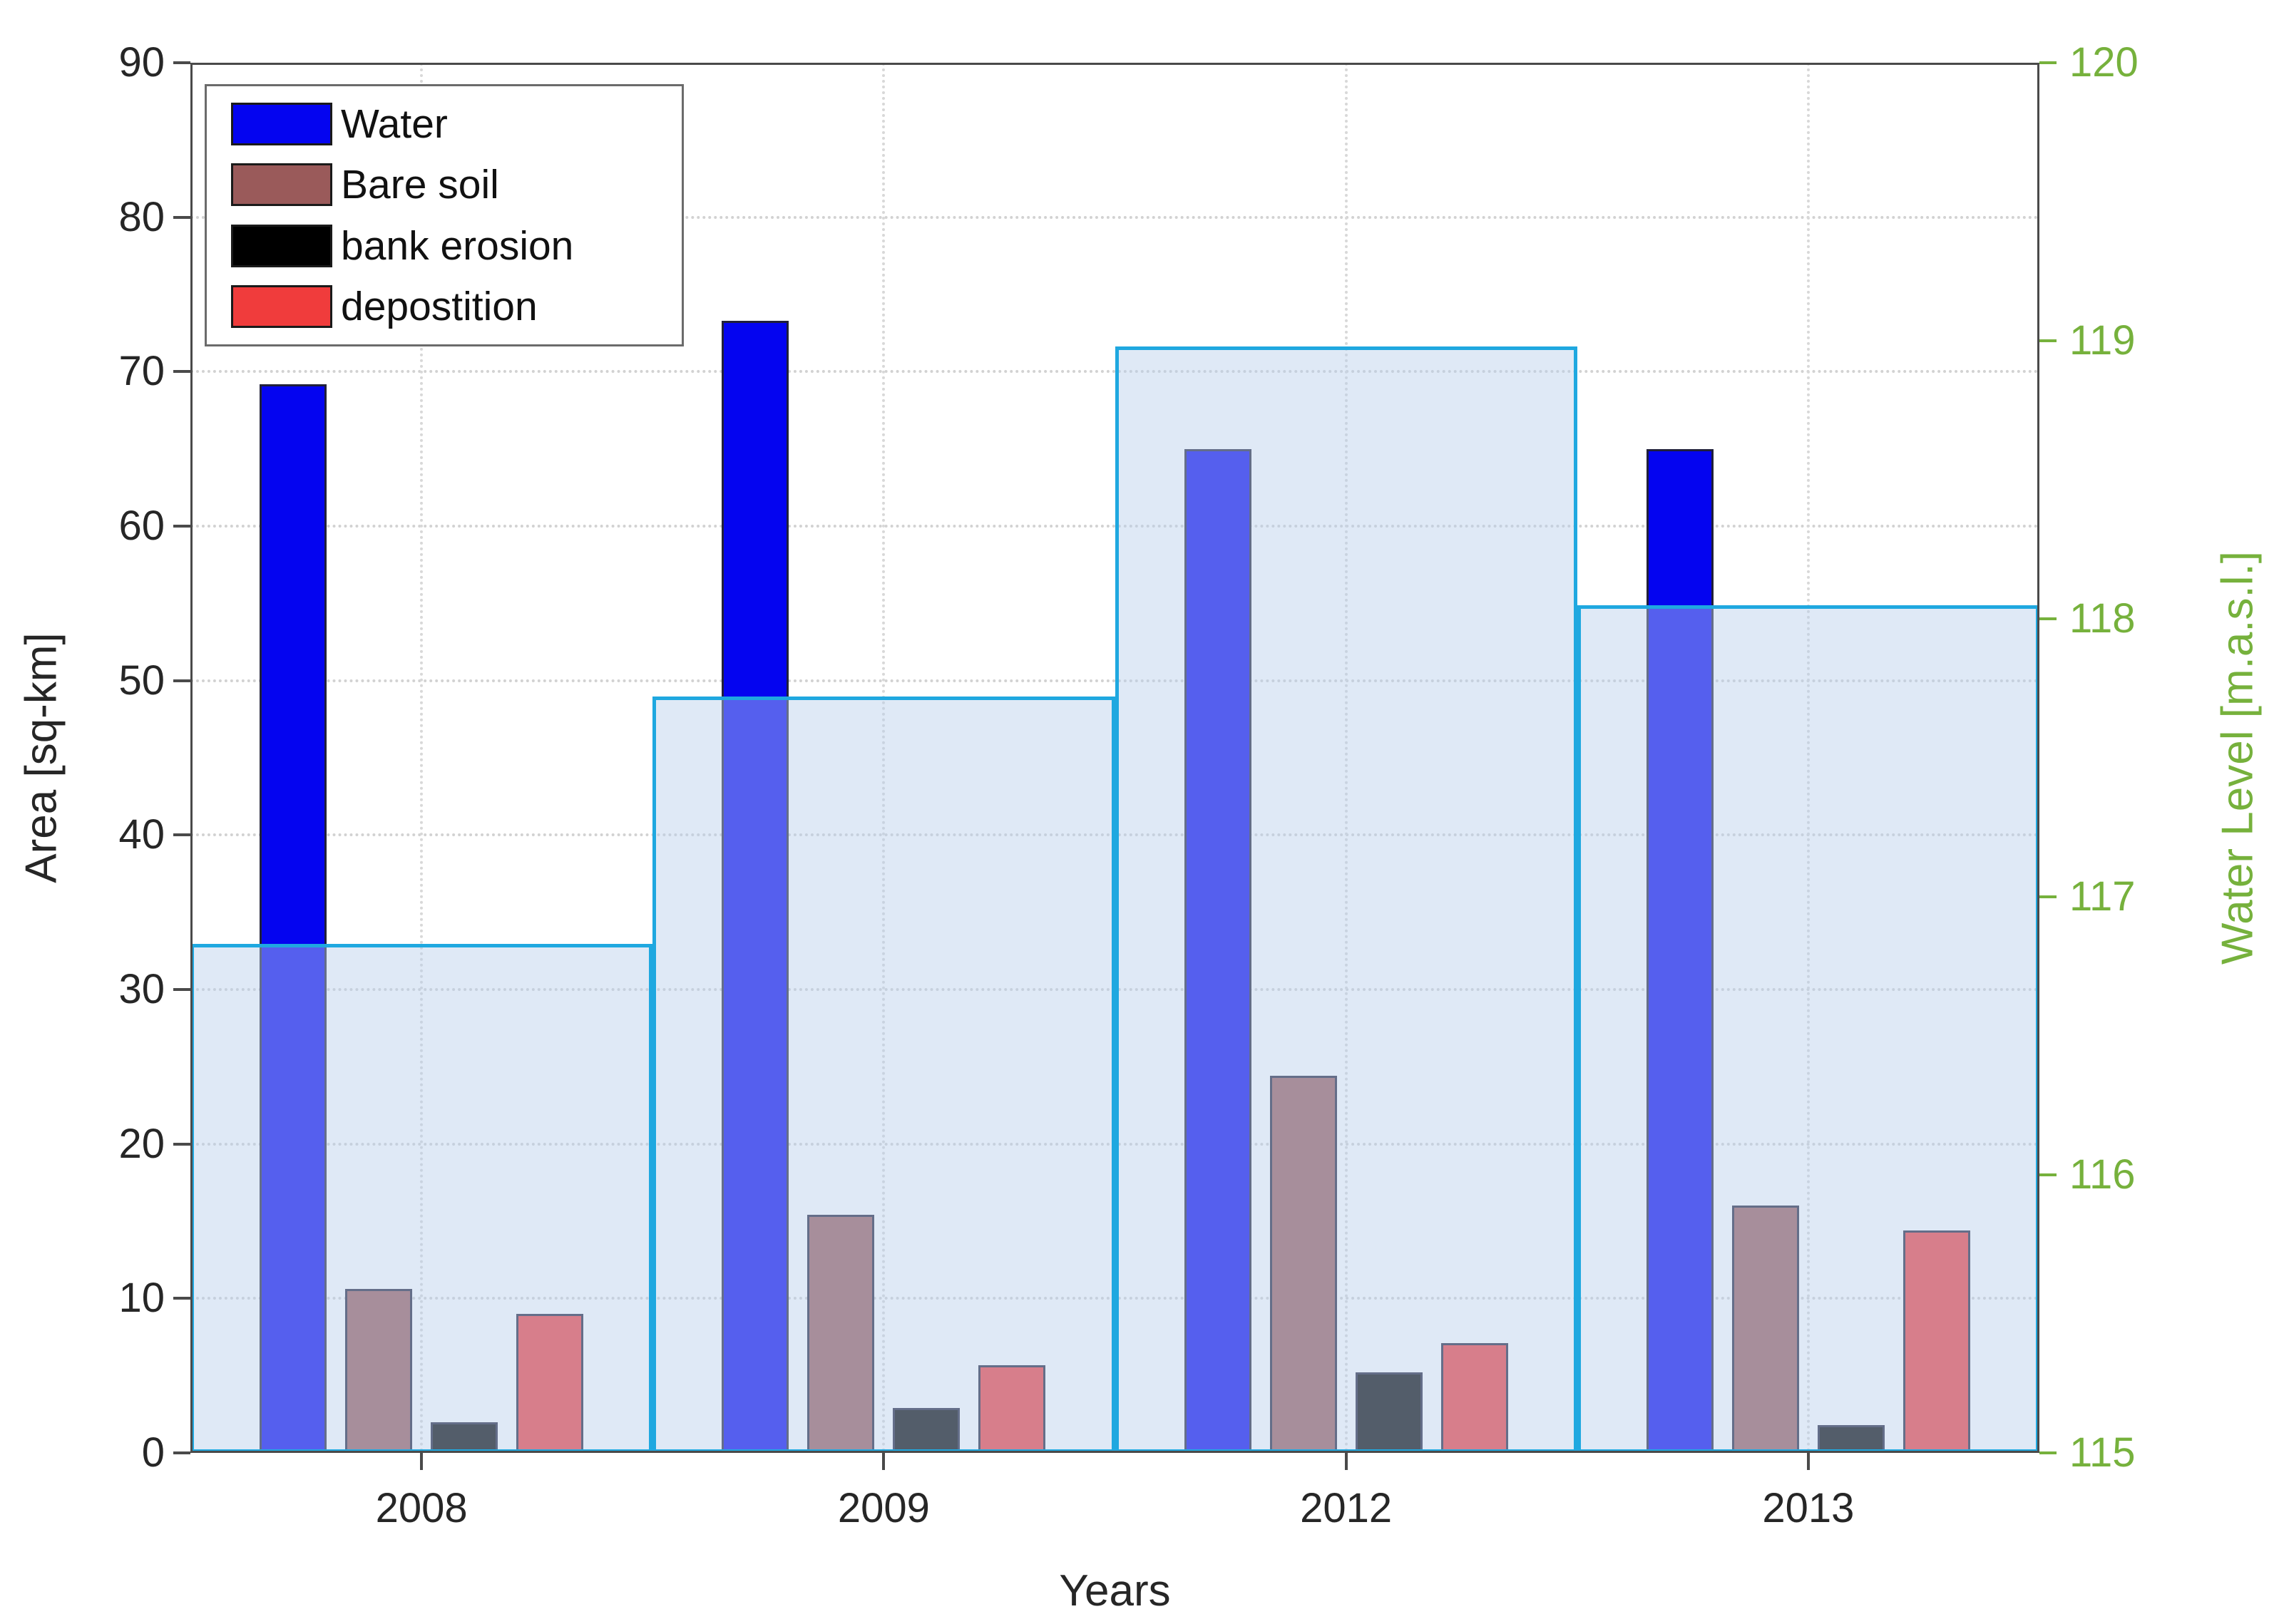 The image size is (2284, 1624). I want to click on h-gridline, so click(1114, 217).